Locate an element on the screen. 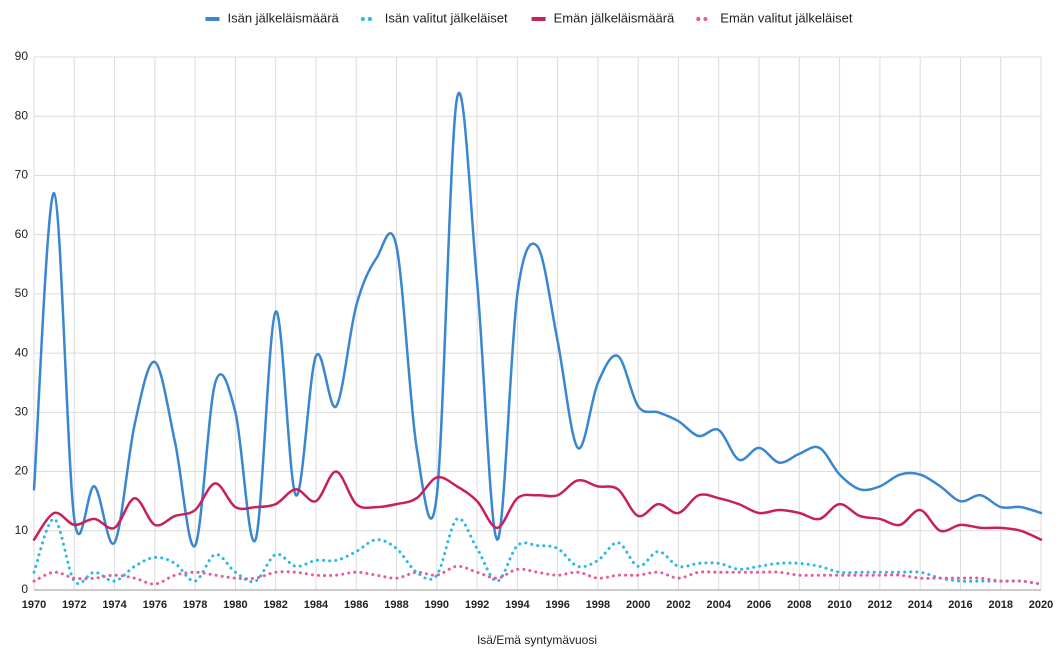  y-tick-label: 50 is located at coordinates (22, 293).